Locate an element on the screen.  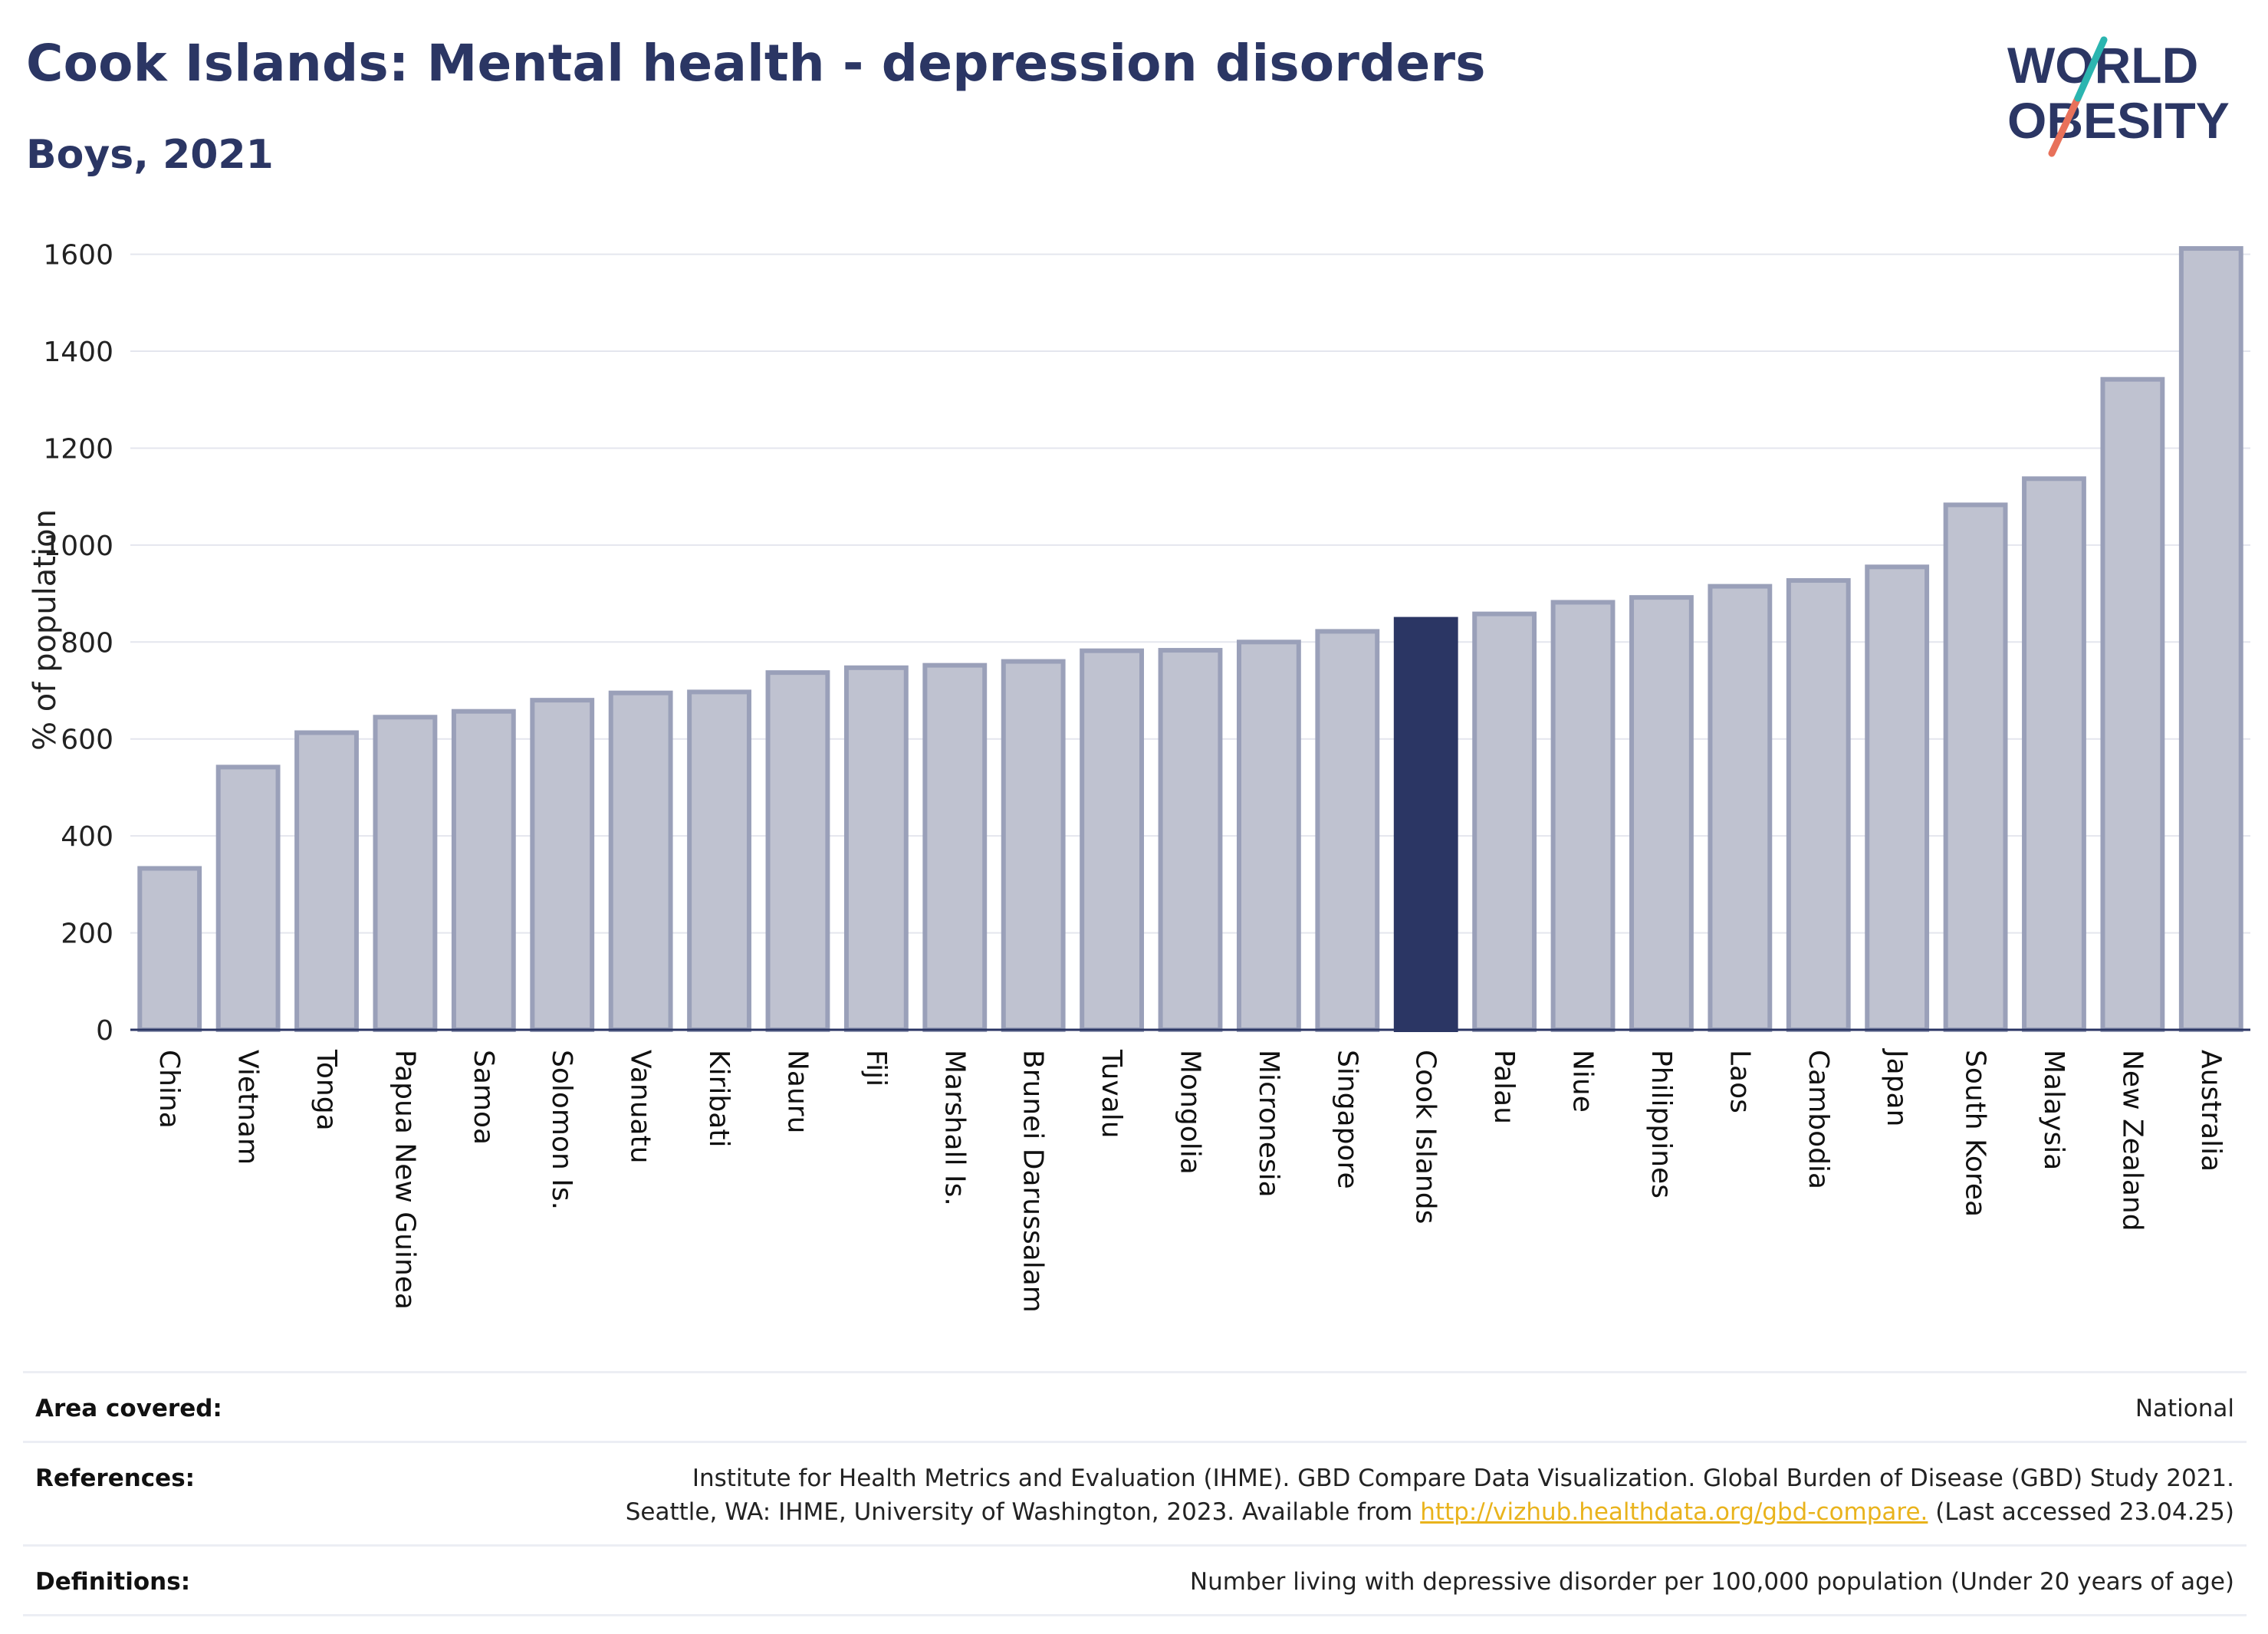
y-axis-title: % of population is located at coordinates (45, 630).